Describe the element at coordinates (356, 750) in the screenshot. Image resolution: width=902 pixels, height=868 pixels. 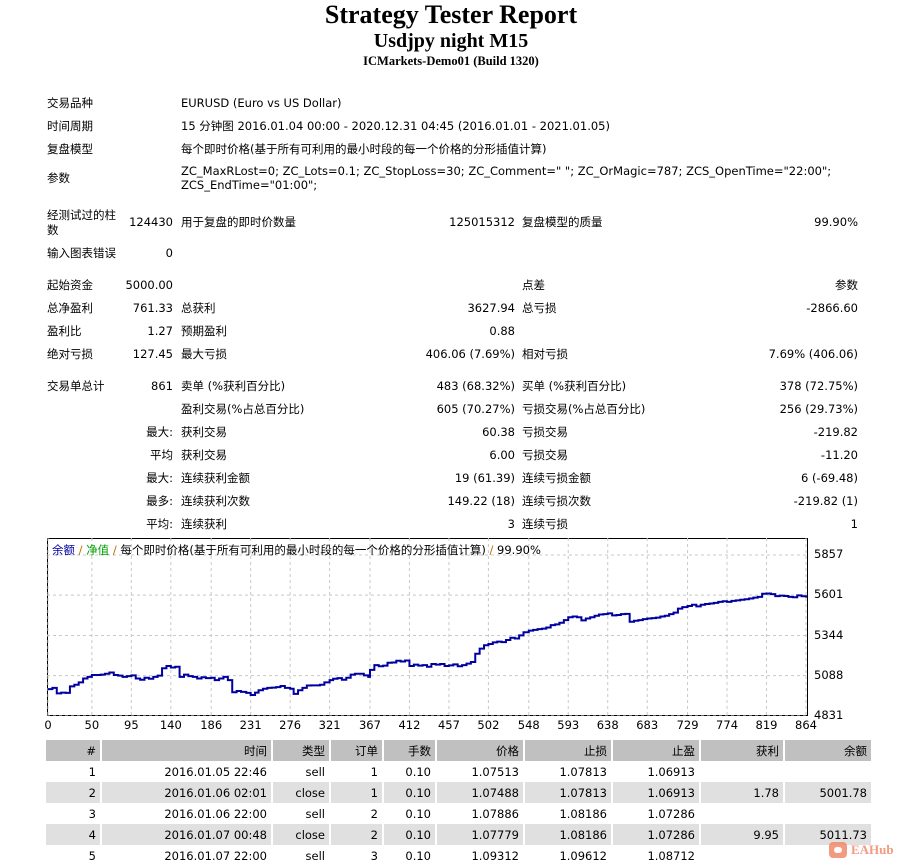
I see `col-header-order: 订单` at that location.